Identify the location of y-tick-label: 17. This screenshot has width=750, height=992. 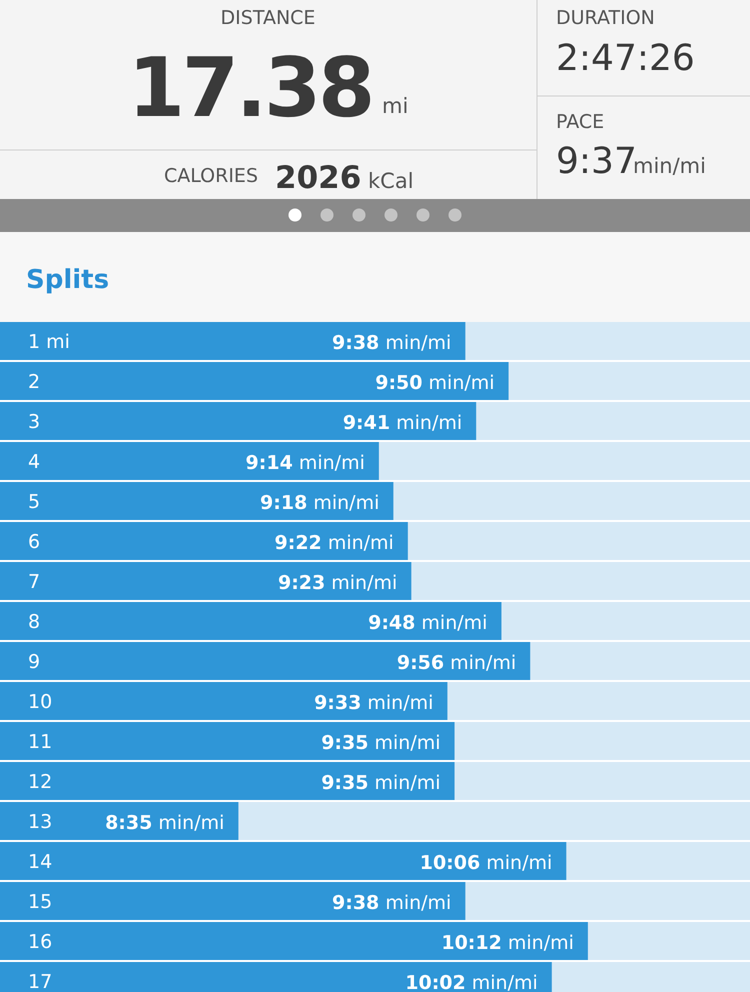
(40, 981).